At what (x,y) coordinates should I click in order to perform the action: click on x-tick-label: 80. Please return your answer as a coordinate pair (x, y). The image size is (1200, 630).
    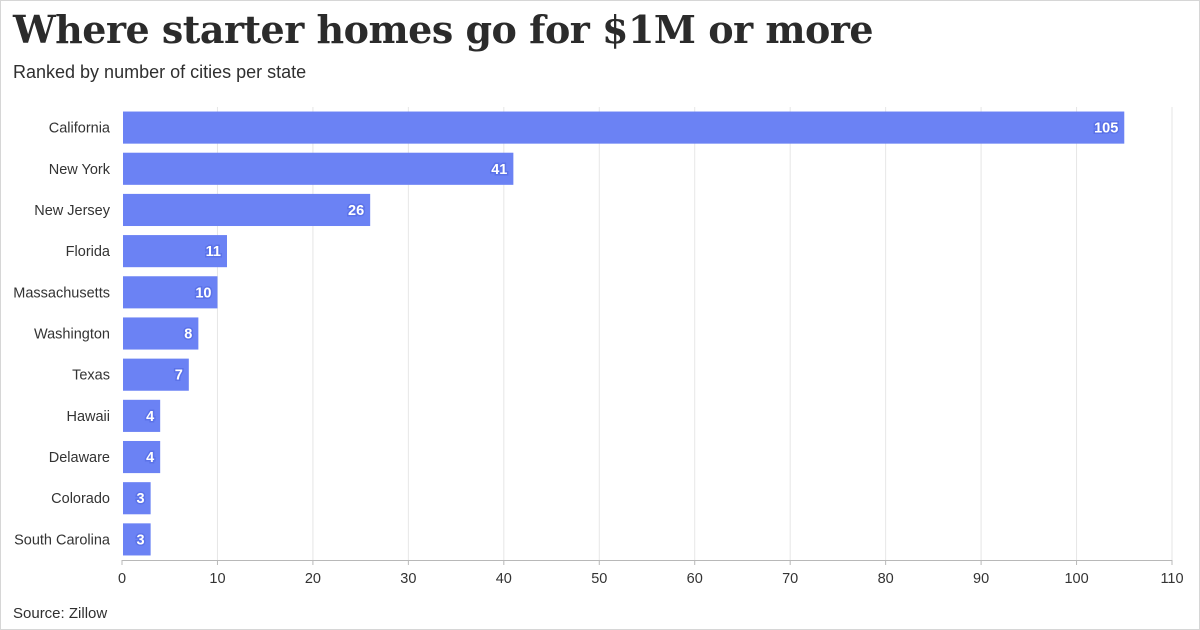
    Looking at the image, I should click on (886, 579).